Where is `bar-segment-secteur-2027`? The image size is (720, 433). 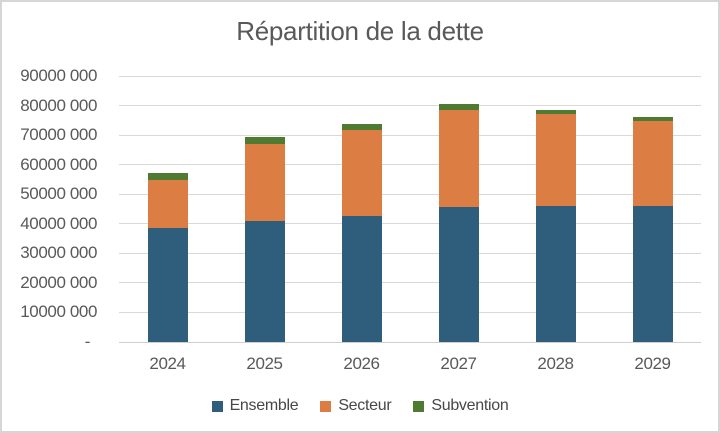 bar-segment-secteur-2027 is located at coordinates (458, 158).